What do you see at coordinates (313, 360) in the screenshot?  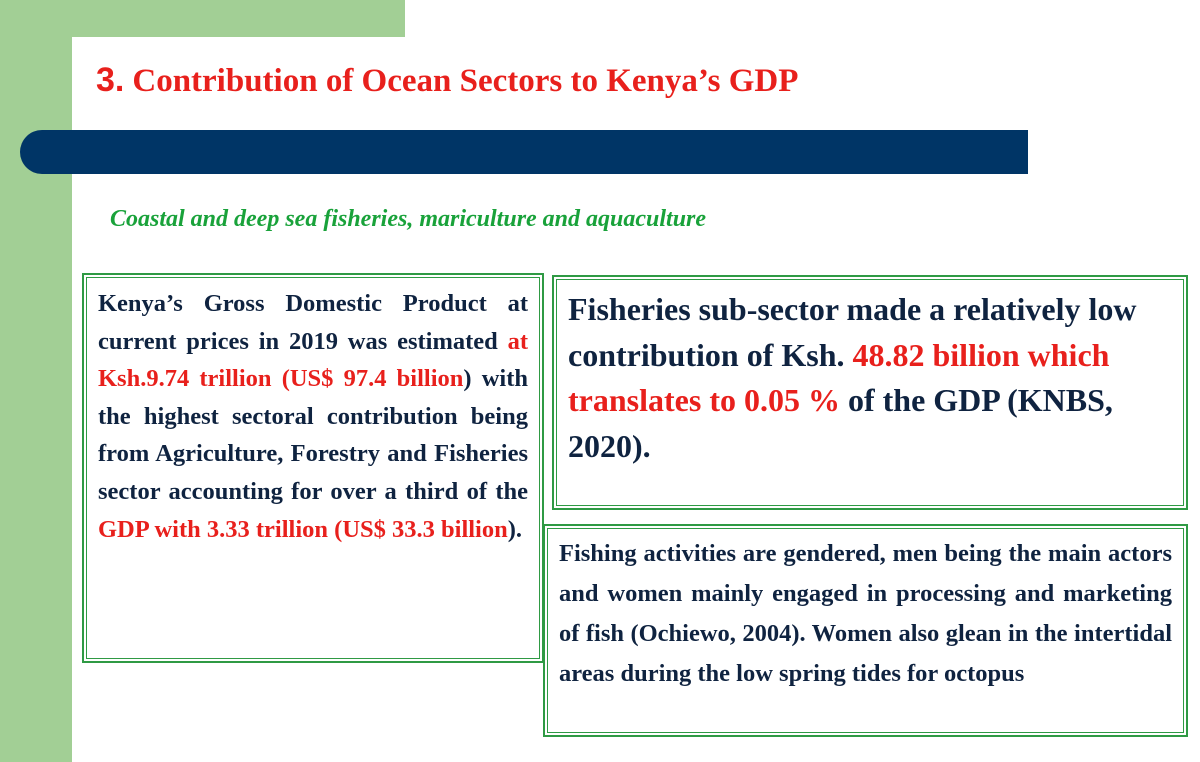 I see `gdp-highlight-1: at Ksh.9.74 trillion (US$ 97.4 billion` at bounding box center [313, 360].